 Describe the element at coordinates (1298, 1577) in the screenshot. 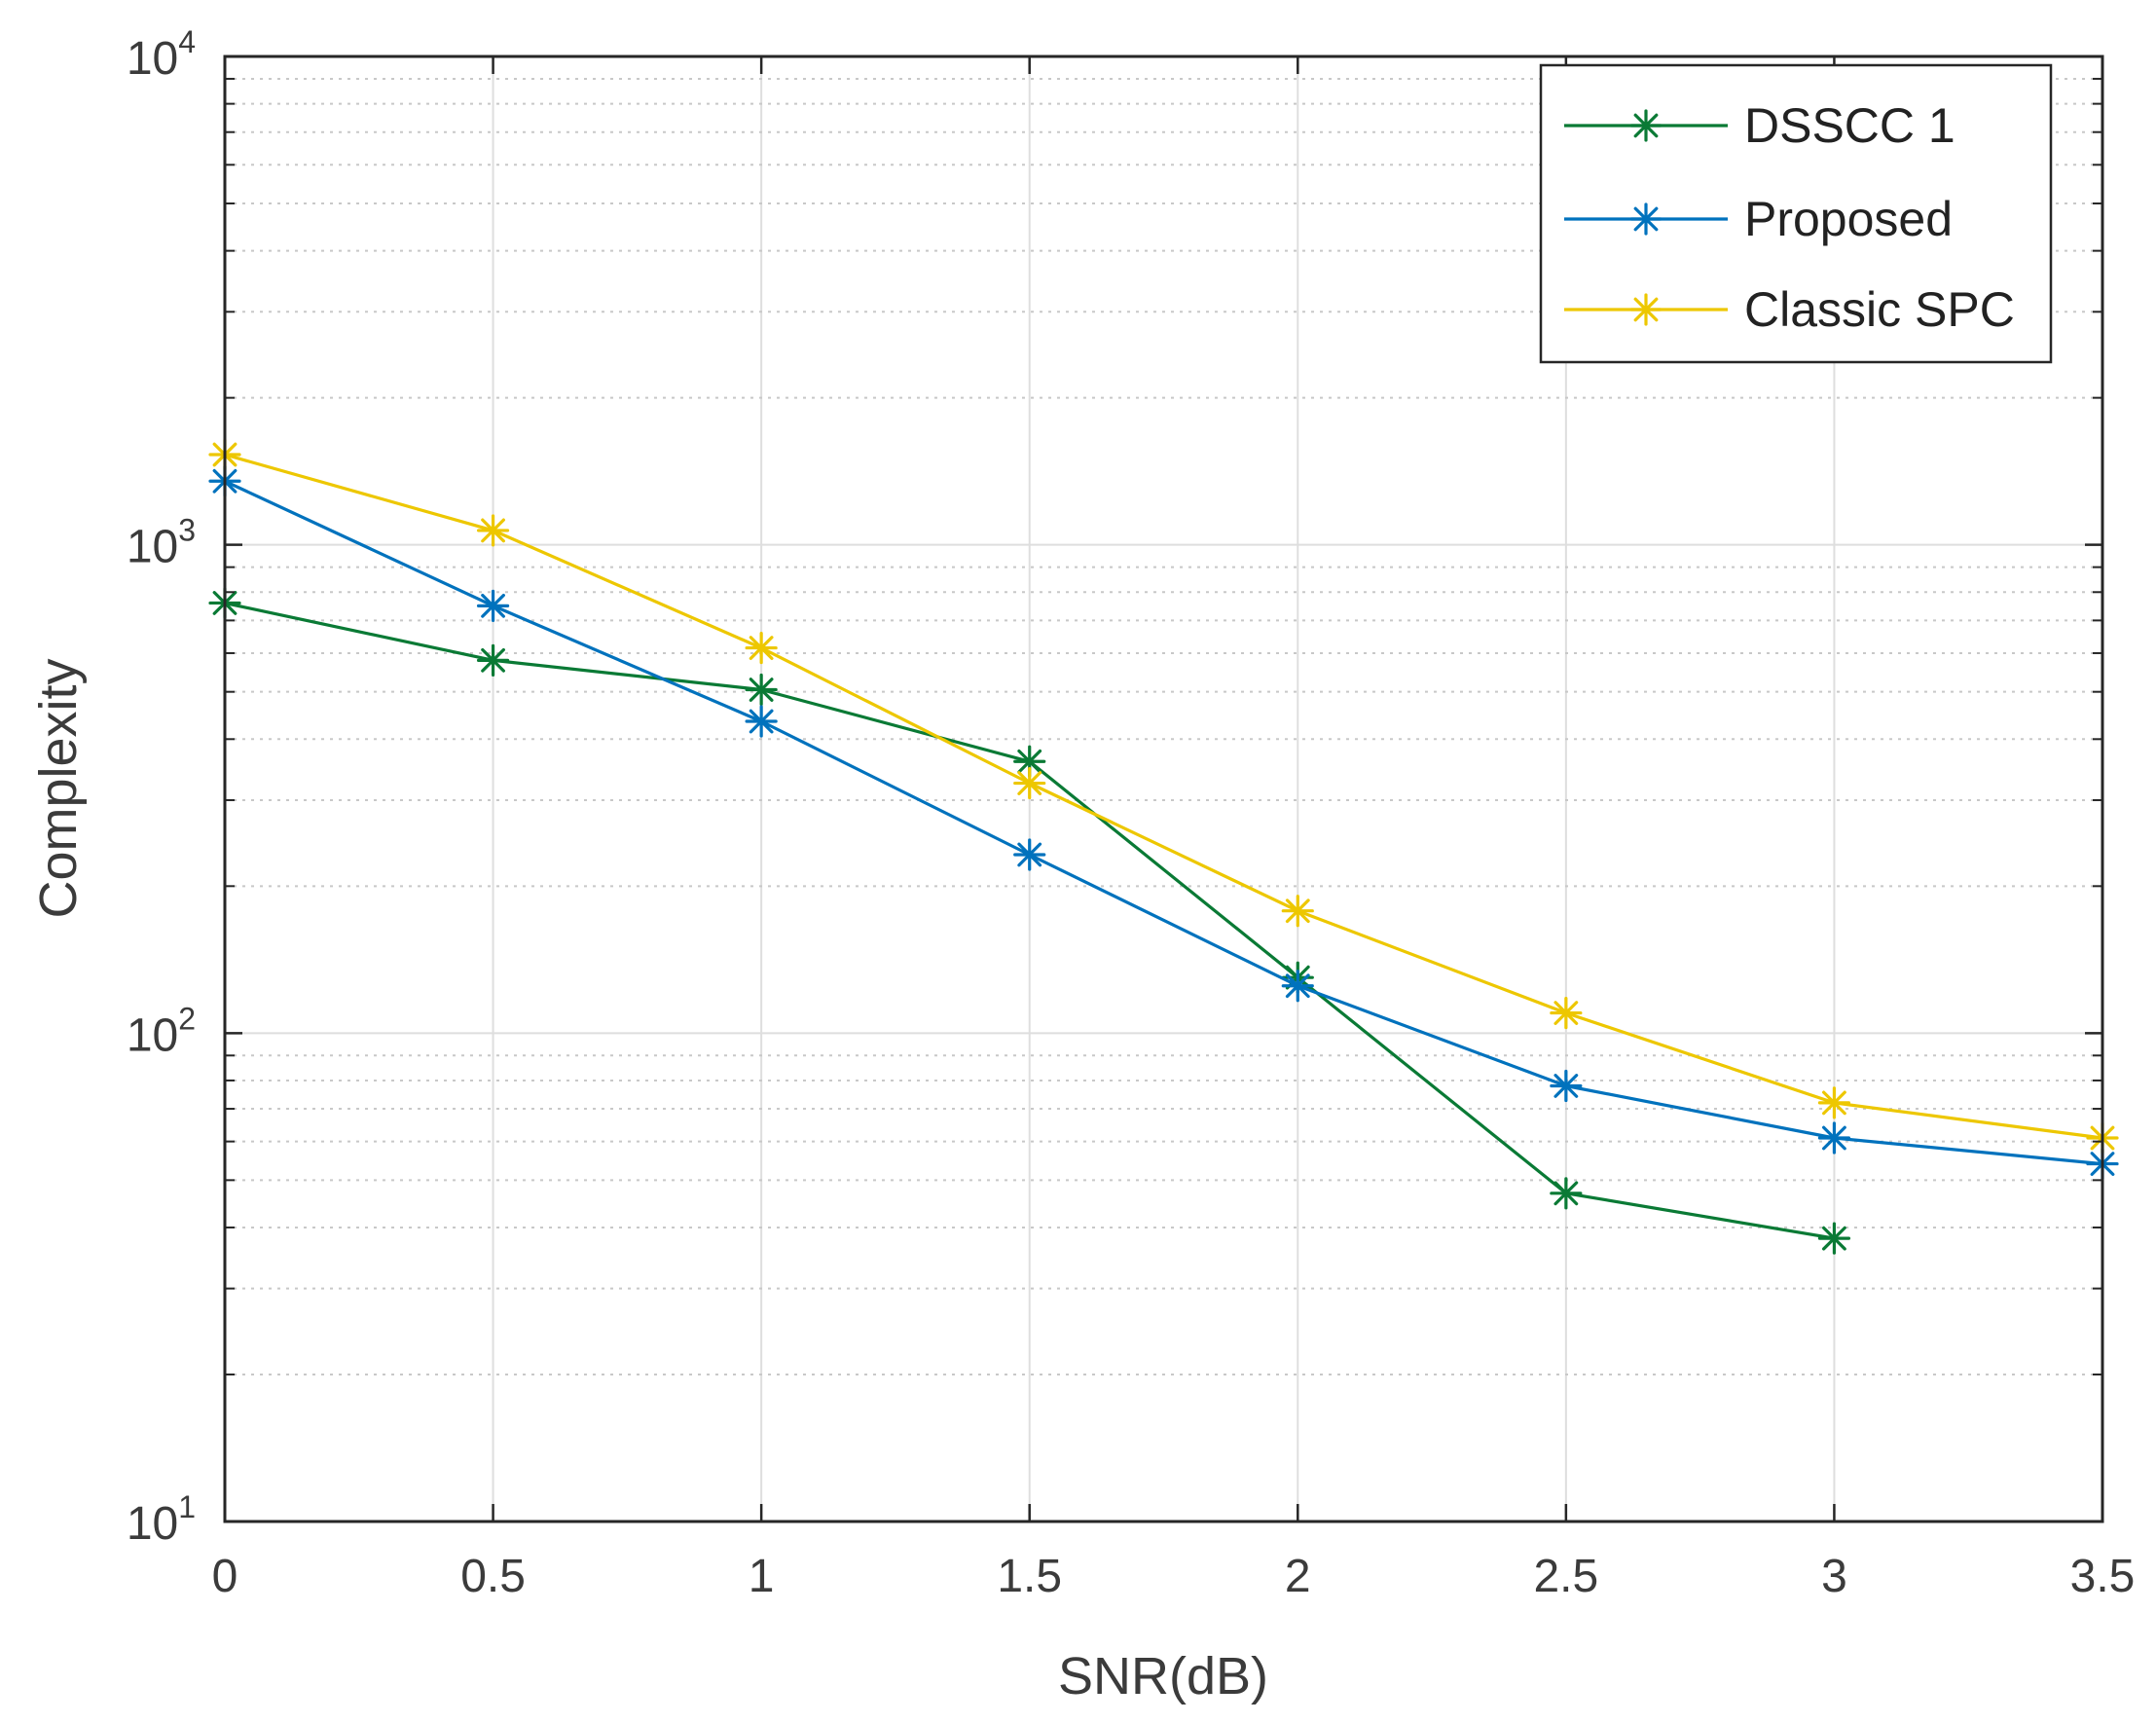

I see `x-tick-label: 2` at that location.